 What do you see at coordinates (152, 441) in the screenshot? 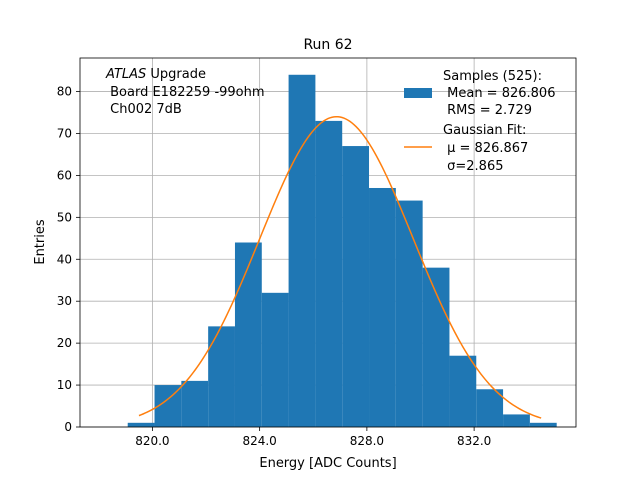
I see `x-tick-label: 820.0` at bounding box center [152, 441].